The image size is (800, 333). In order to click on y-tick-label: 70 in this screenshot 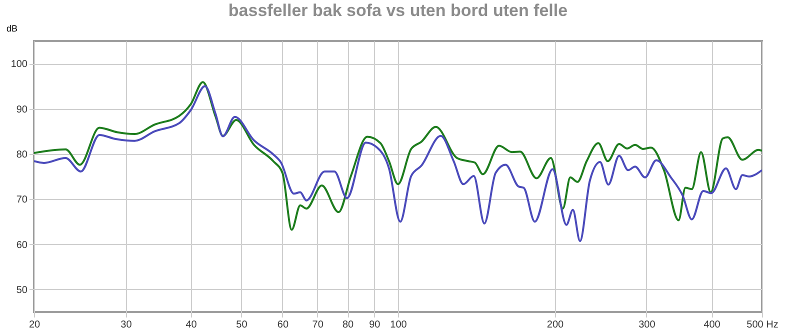, I will do `click(22, 200)`.